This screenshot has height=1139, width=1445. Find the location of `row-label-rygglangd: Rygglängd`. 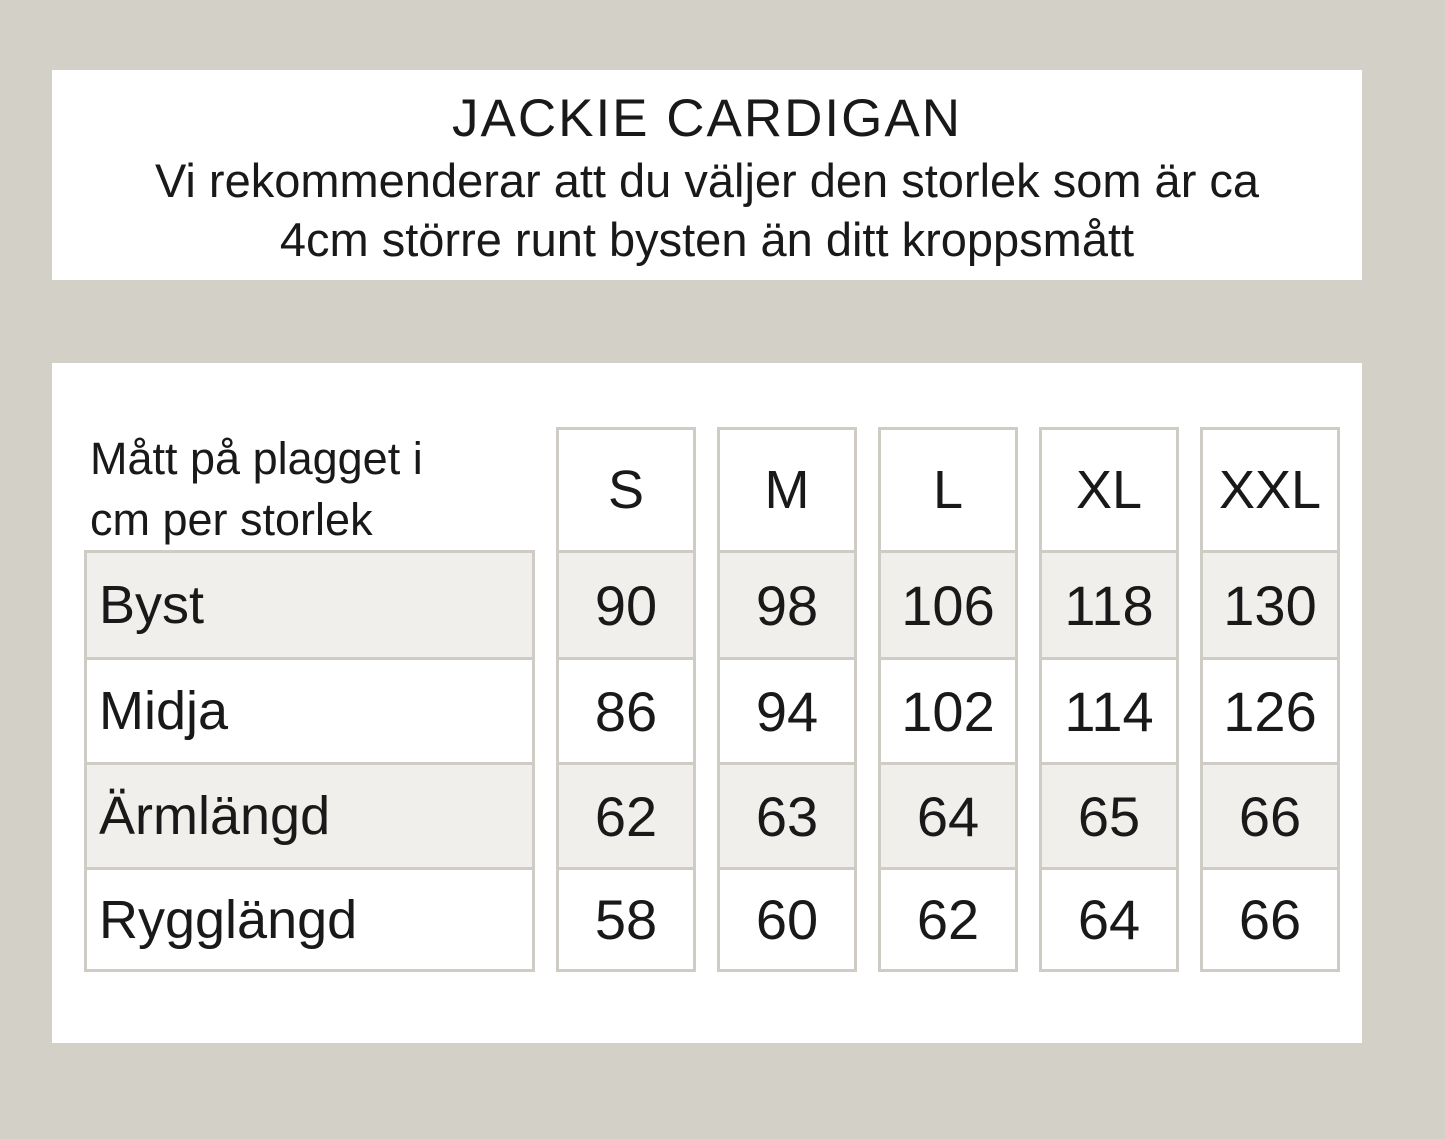

row-label-rygglangd: Rygglängd is located at coordinates (309, 919).